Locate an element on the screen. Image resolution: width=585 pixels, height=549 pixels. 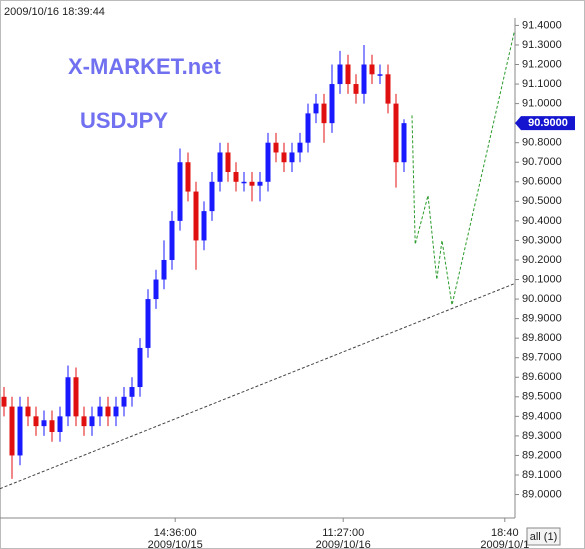
all-button is located at coordinates (543, 536).